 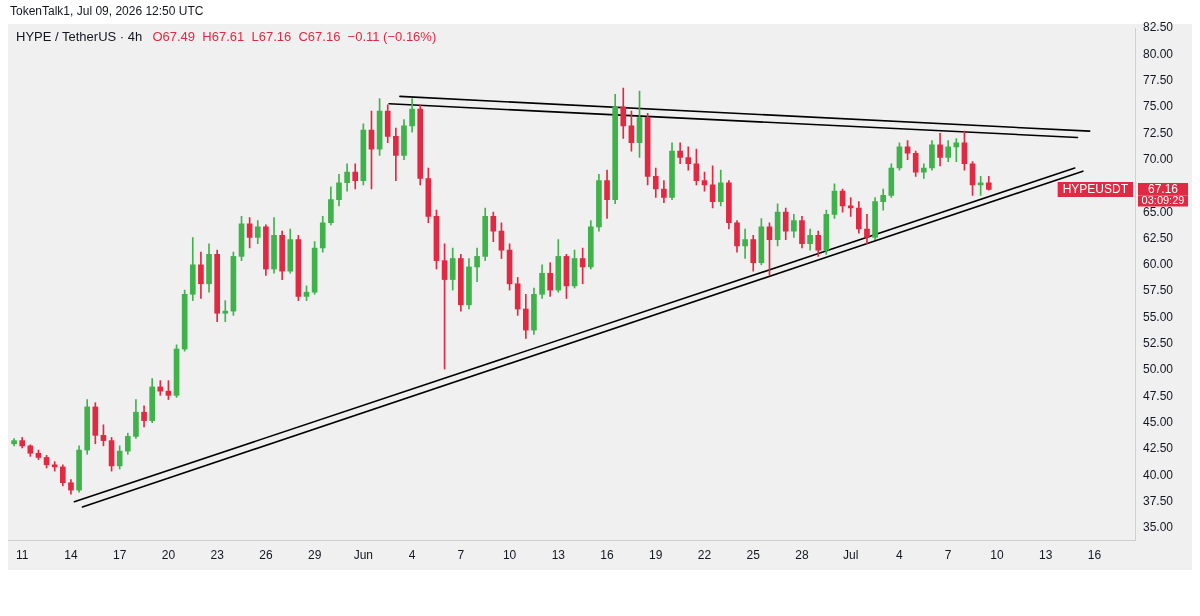 What do you see at coordinates (1158, 316) in the screenshot?
I see `y-tick-label: 55.00` at bounding box center [1158, 316].